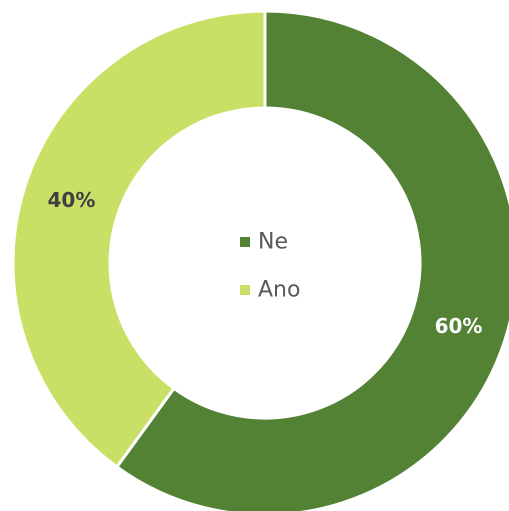 The width and height of the screenshot is (509, 511). Describe the element at coordinates (273, 242) in the screenshot. I see `legend-label-ne: Ne` at that location.